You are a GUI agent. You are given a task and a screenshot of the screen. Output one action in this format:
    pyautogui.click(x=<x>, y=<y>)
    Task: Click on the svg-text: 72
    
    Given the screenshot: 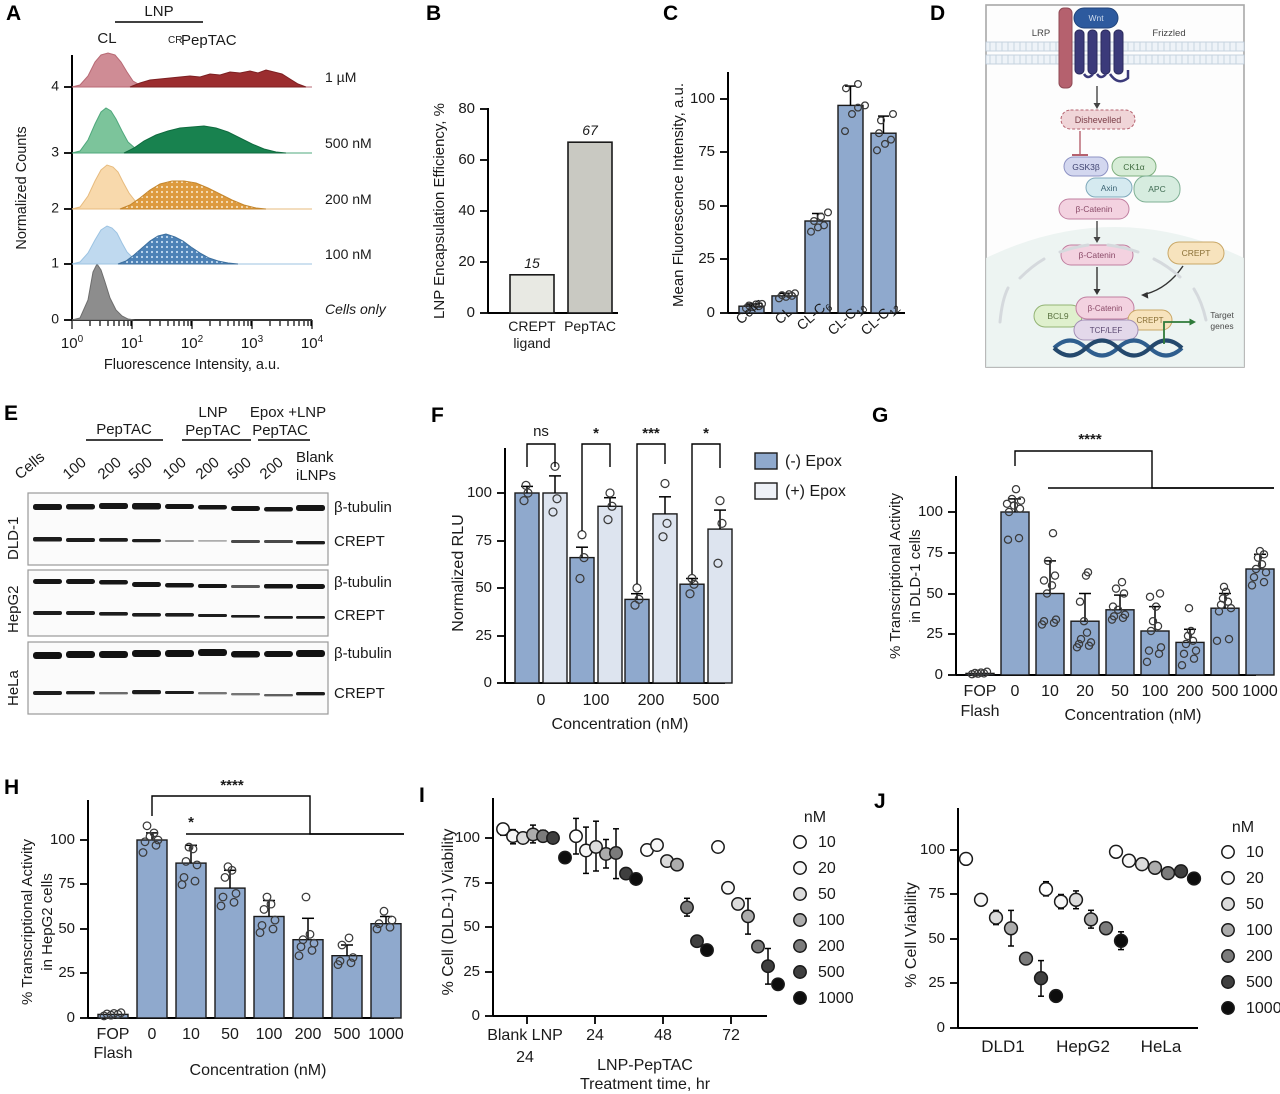 What is the action you would take?
    pyautogui.click(x=731, y=1035)
    